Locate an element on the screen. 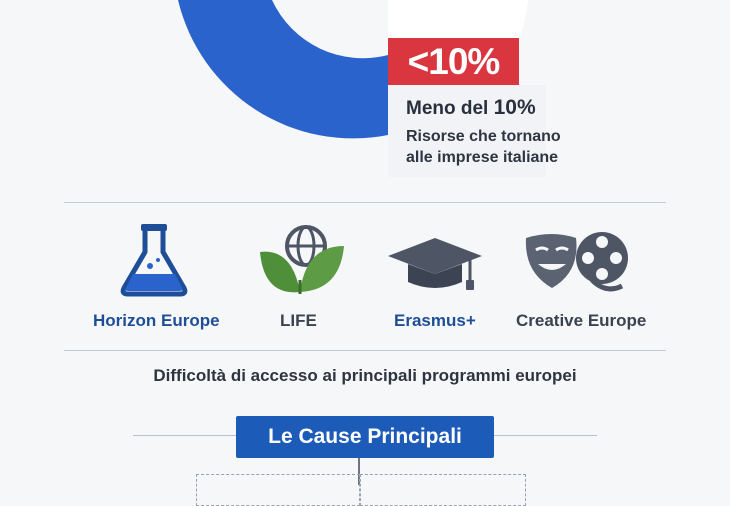  theater-masks-film-icon is located at coordinates (576, 262).